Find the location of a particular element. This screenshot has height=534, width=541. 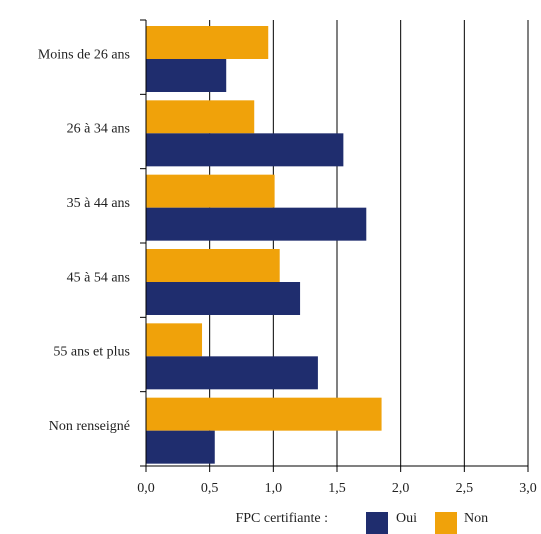

category-label: 35 à 44 ans is located at coordinates (98, 203).